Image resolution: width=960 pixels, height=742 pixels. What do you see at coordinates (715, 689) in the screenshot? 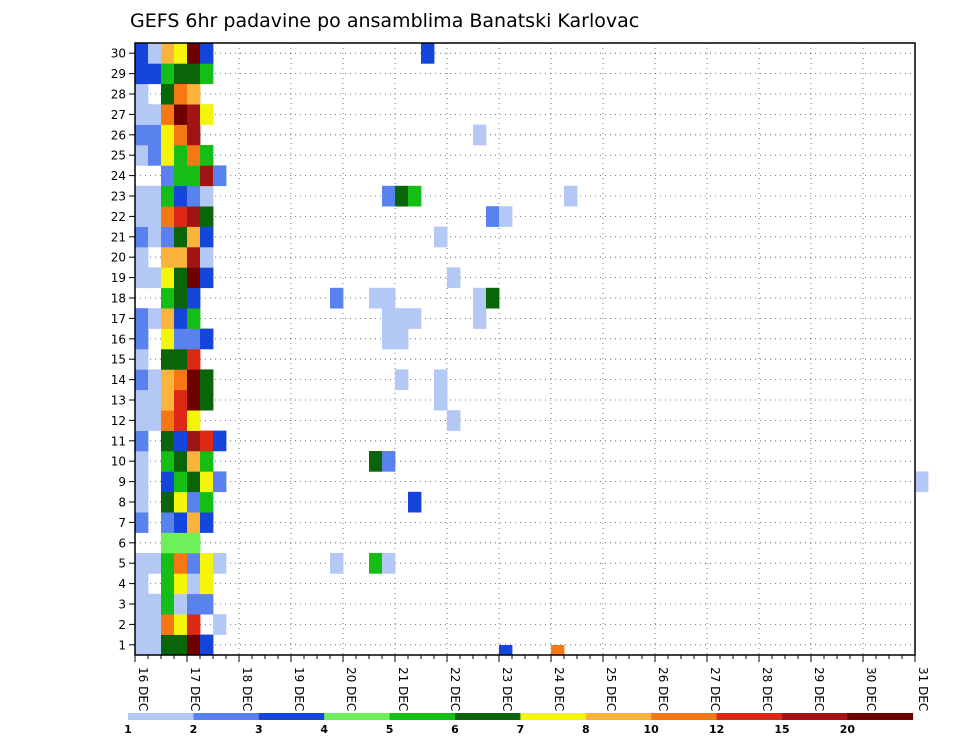
I see `x-tick-label: 27 DEC` at bounding box center [715, 689].